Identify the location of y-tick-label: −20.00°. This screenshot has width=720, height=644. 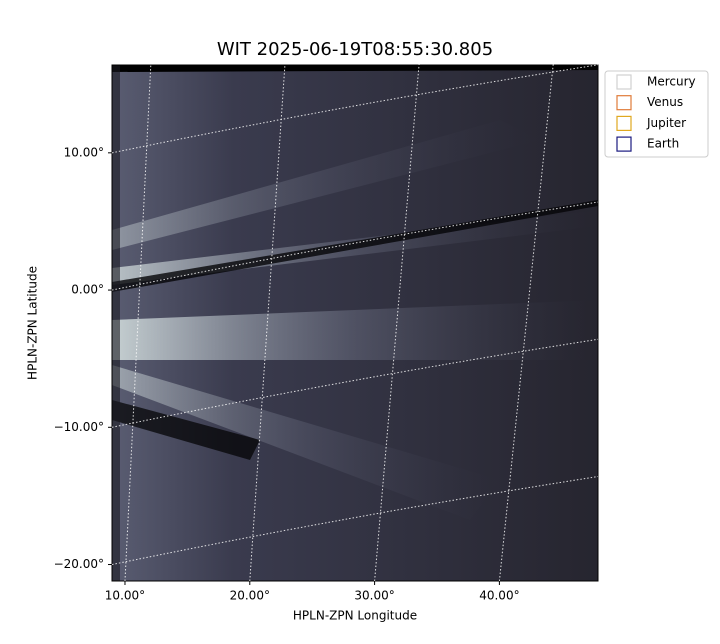
(79, 564).